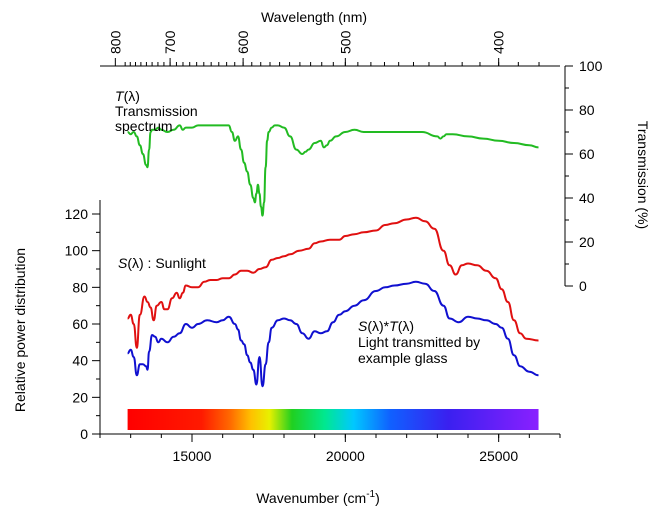 The image size is (651, 512). I want to click on left-axis-title: Relative power distribution, so click(20, 330).